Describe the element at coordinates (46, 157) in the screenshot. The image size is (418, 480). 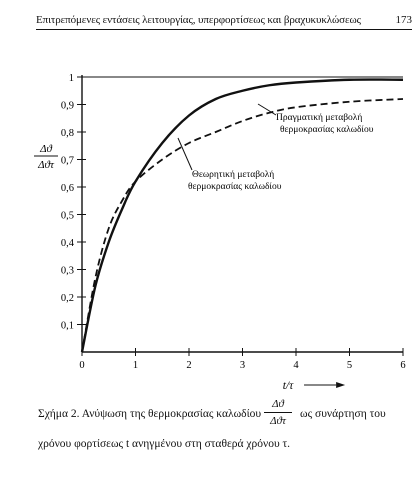
I see `y-axis-label: Δϑ Δϑτ` at that location.